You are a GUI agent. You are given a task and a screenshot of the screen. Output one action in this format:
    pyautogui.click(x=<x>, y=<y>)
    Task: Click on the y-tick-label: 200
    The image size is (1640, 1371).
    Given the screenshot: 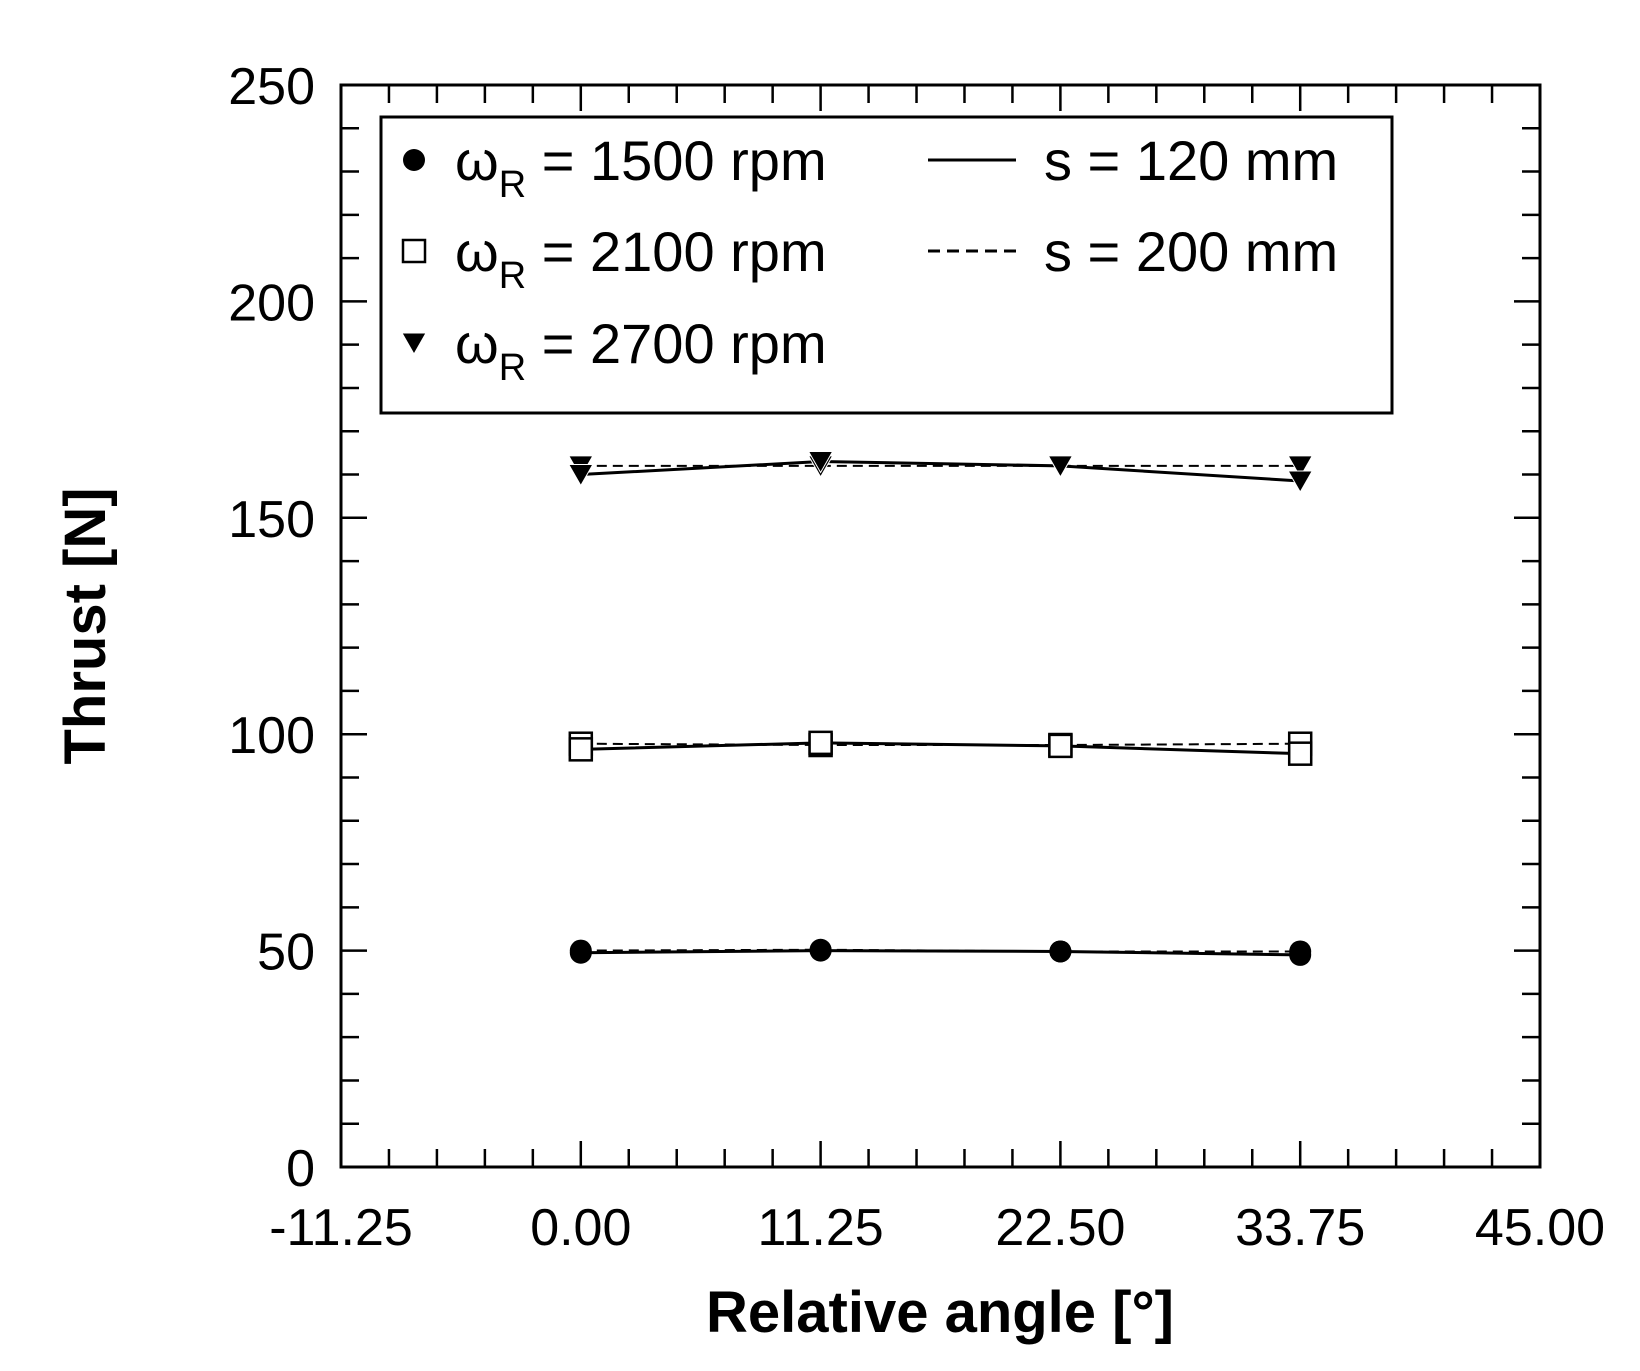 What is the action you would take?
    pyautogui.click(x=271, y=303)
    